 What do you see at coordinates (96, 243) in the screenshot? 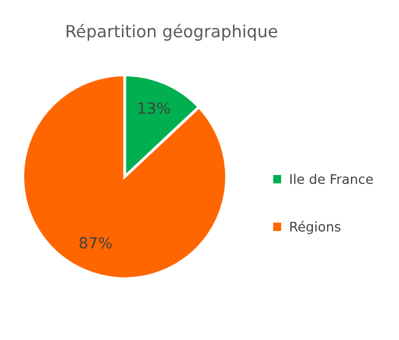
I see `data-label: 87%` at bounding box center [96, 243].